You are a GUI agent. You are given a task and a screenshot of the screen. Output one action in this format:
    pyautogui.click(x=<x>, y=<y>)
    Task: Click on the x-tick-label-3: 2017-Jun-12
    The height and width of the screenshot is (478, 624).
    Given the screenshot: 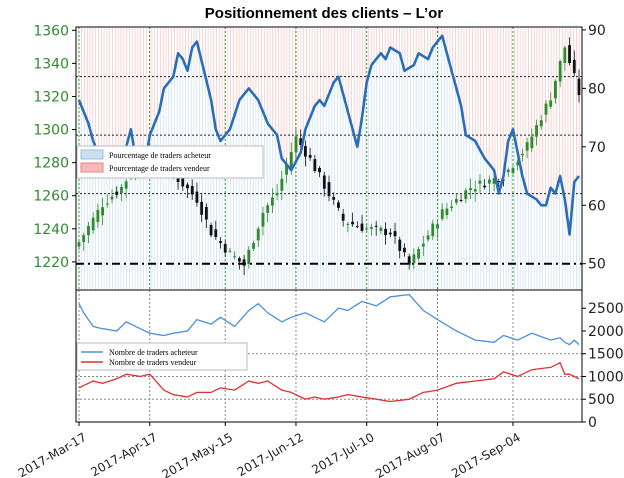 What is the action you would take?
    pyautogui.click(x=270, y=454)
    